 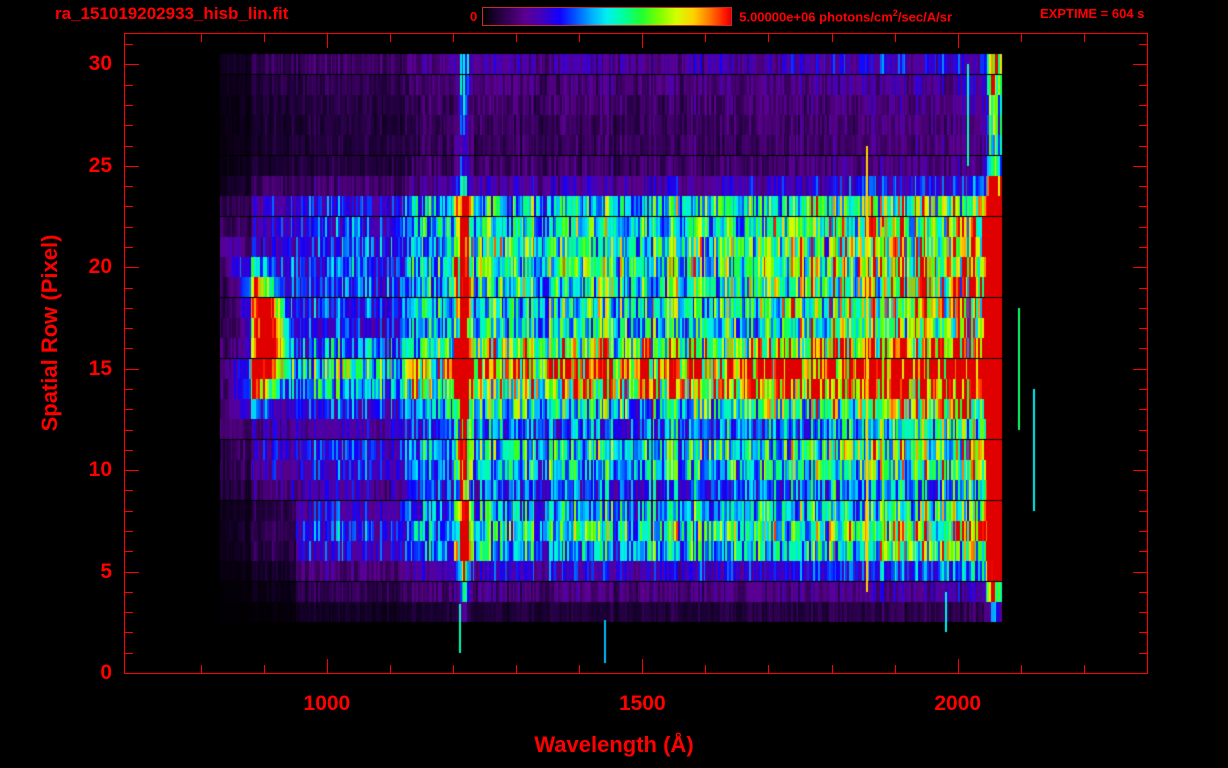 What do you see at coordinates (100, 368) in the screenshot?
I see `y-tick-label: 15` at bounding box center [100, 368].